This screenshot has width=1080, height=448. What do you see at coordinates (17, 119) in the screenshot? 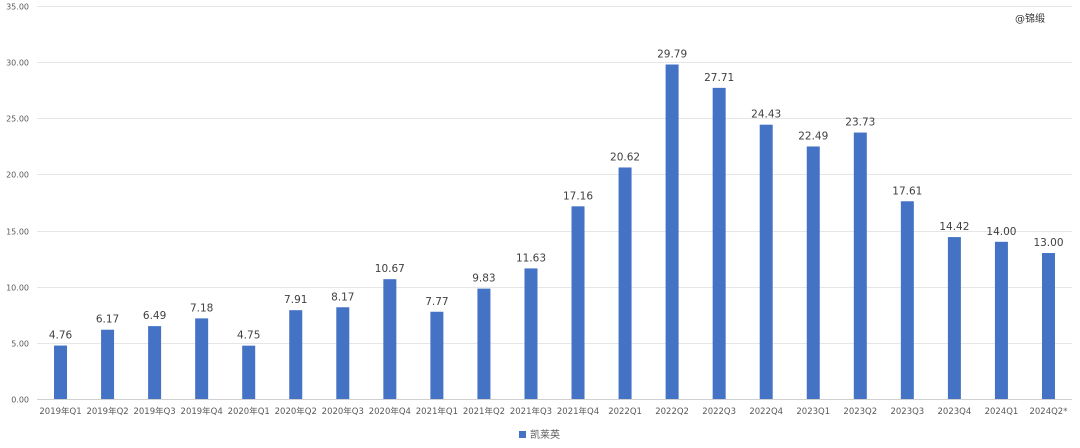
I see `y-tick-label: 25.00` at bounding box center [17, 119].